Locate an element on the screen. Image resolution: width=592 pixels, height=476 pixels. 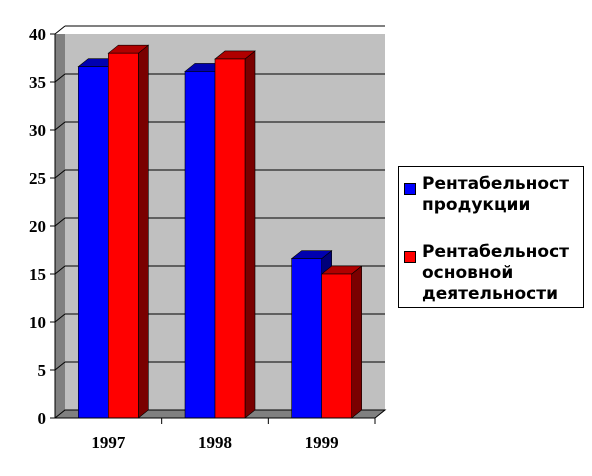
y-tick-label: 10 is located at coordinates (37, 322).